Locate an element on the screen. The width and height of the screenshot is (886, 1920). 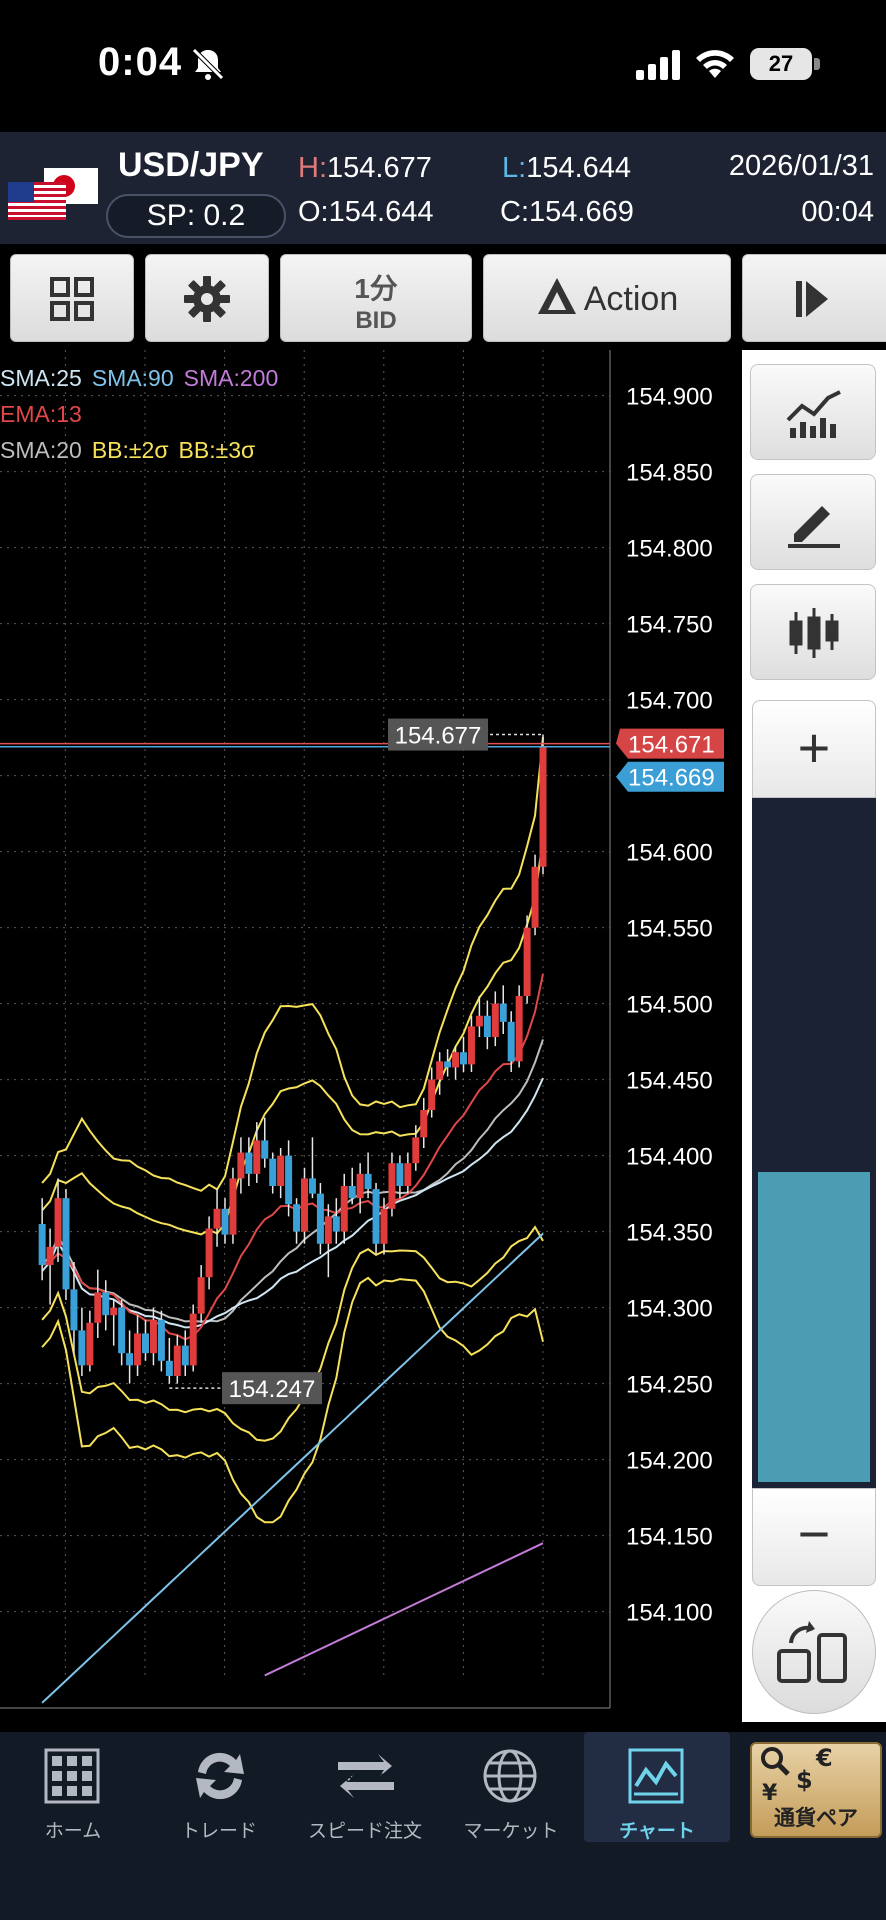
price-tick-label: 154.150 is located at coordinates (669, 1537).